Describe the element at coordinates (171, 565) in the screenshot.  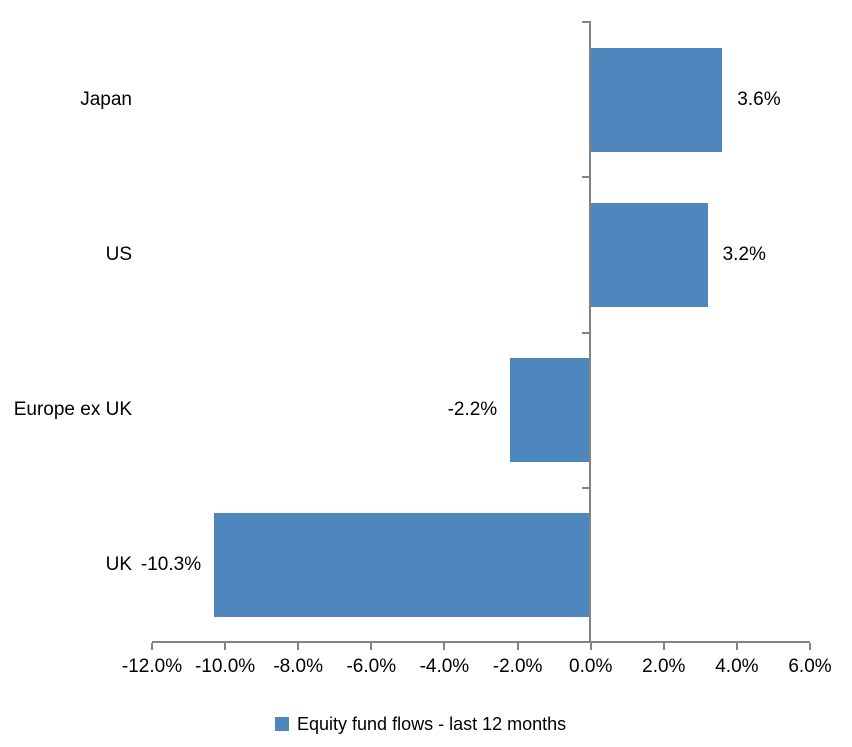
I see `data-label-uk: -10.3%` at that location.